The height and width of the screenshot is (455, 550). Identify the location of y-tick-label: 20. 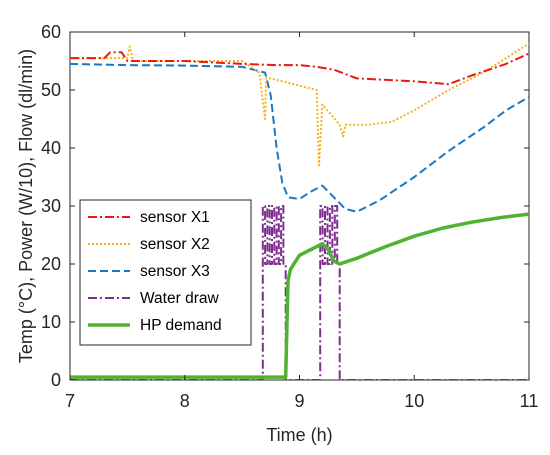
(51, 264).